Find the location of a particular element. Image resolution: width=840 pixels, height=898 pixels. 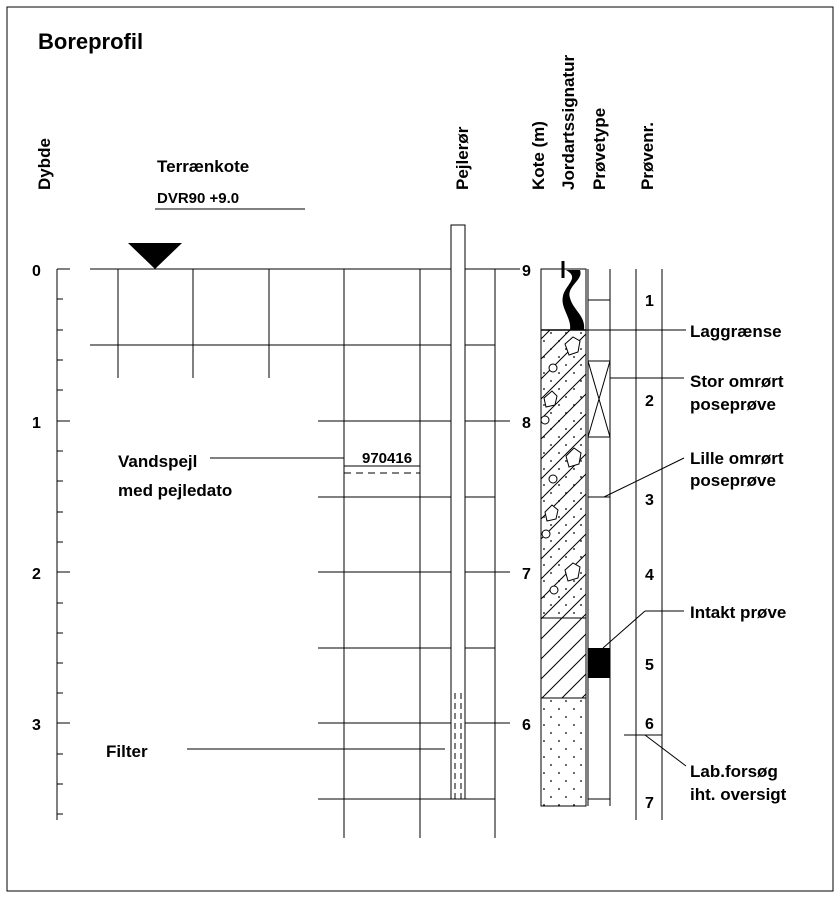

depth-tick-label: 1 is located at coordinates (36, 423).